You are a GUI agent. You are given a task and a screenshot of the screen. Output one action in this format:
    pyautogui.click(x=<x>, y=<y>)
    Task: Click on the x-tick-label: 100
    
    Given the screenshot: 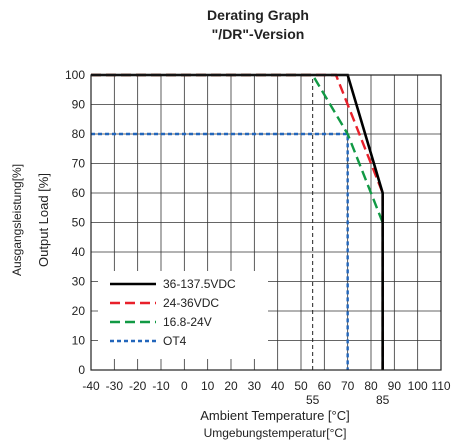 What is the action you would take?
    pyautogui.click(x=418, y=386)
    